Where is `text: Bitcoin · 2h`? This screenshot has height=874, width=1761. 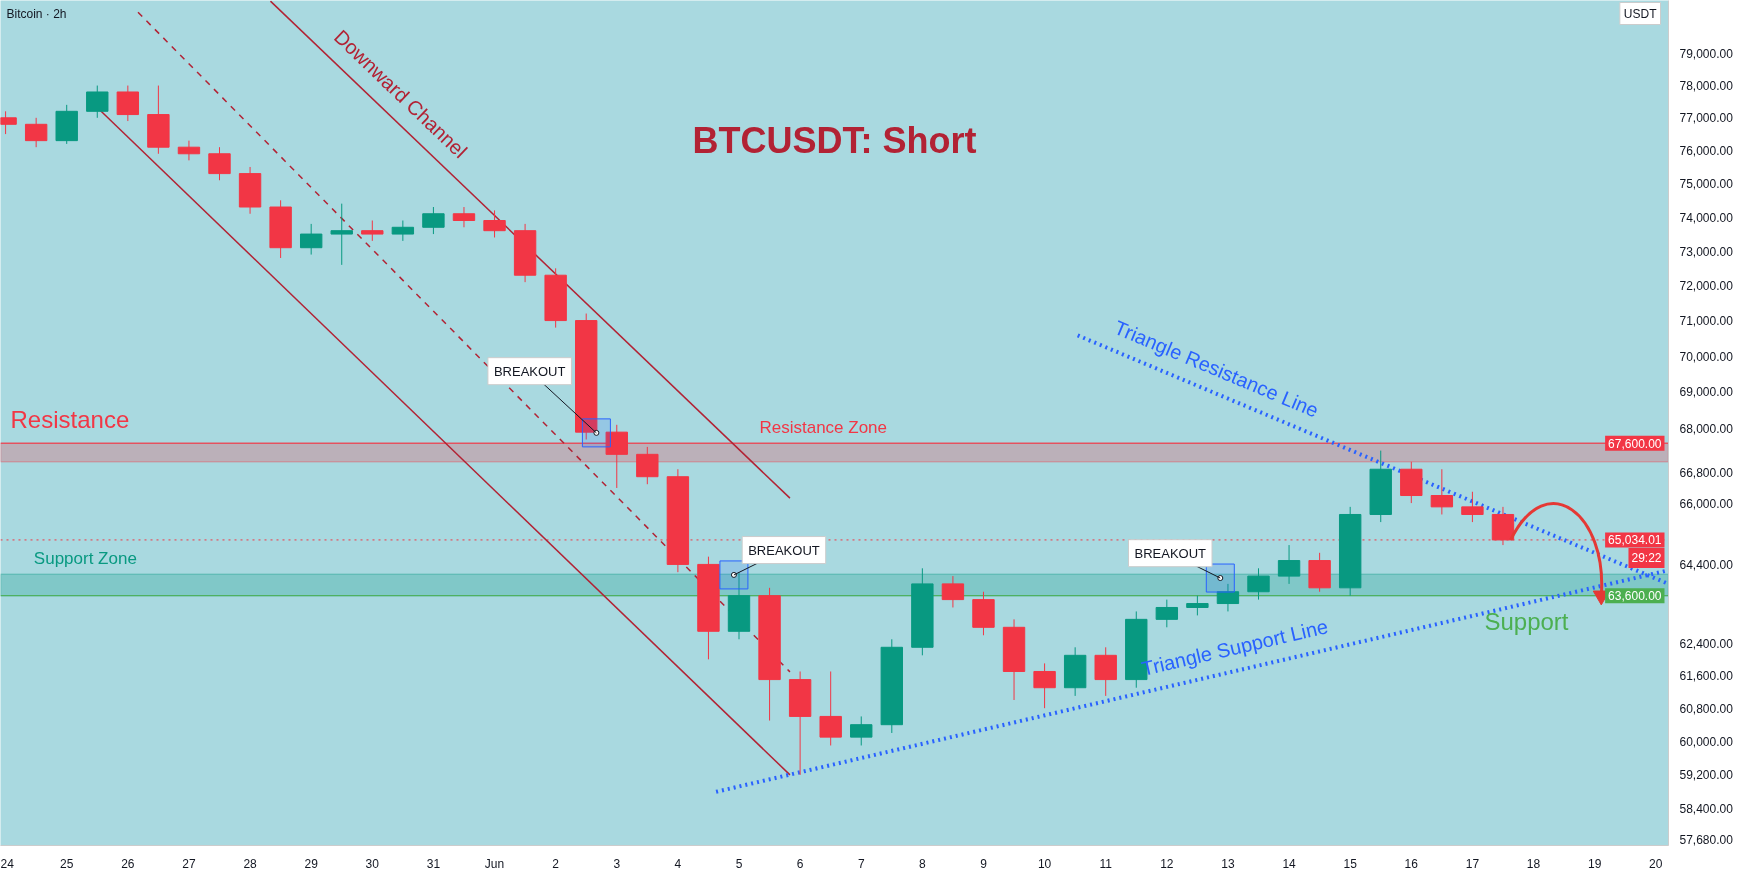
text: Bitcoin · 2h is located at coordinates (36, 13).